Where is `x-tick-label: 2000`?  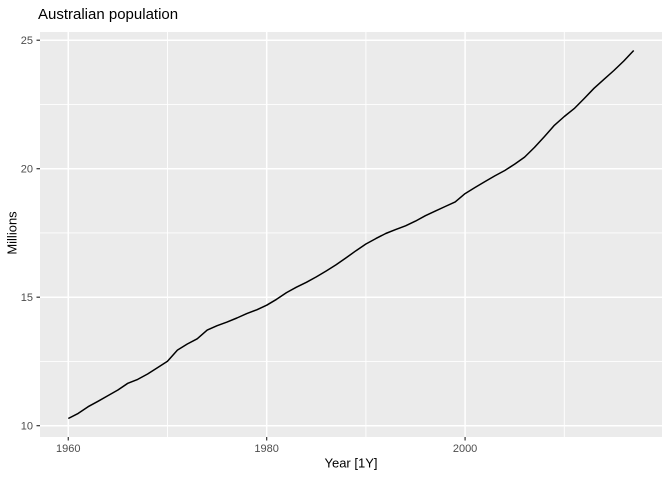 x-tick-label: 2000 is located at coordinates (465, 449).